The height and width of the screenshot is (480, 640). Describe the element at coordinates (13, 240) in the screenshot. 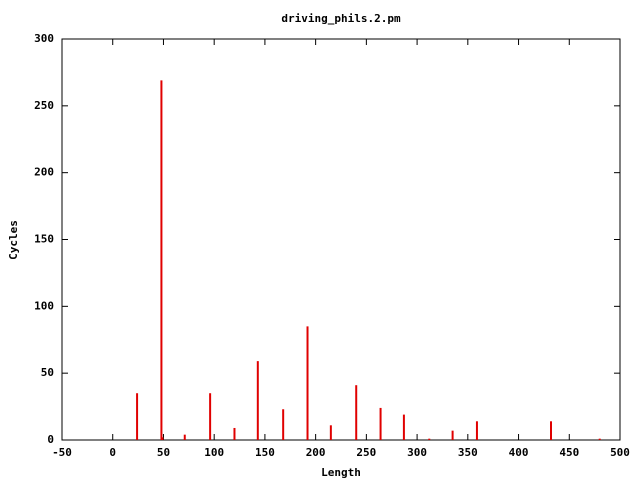

I see `y-axis-label: Cycles` at that location.